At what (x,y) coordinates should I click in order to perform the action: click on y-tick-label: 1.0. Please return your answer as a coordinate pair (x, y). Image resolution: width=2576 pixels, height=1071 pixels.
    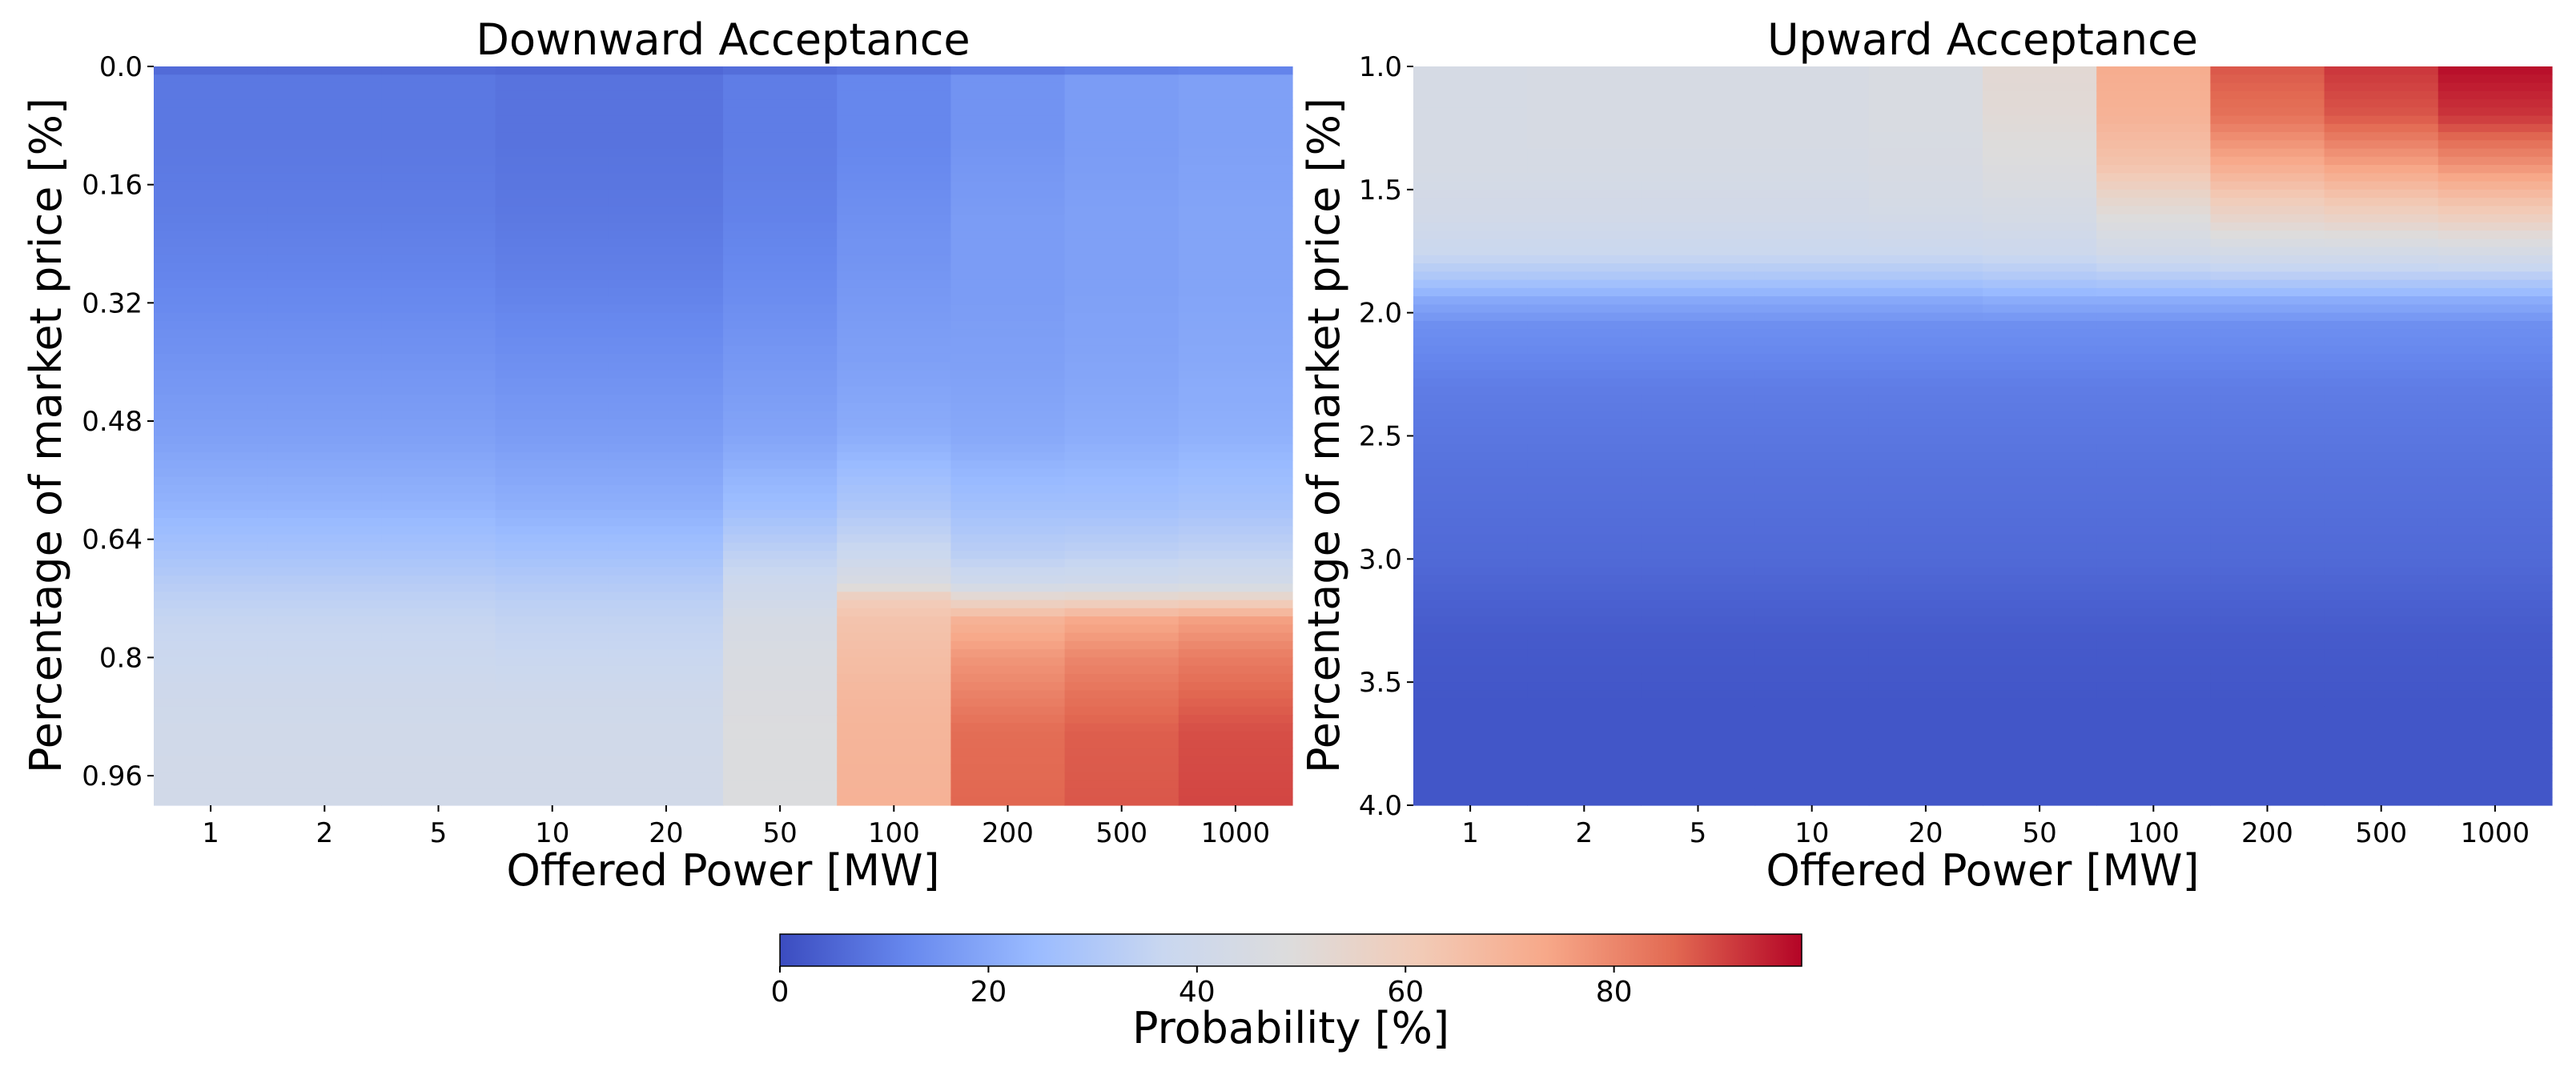
    Looking at the image, I should click on (1380, 67).